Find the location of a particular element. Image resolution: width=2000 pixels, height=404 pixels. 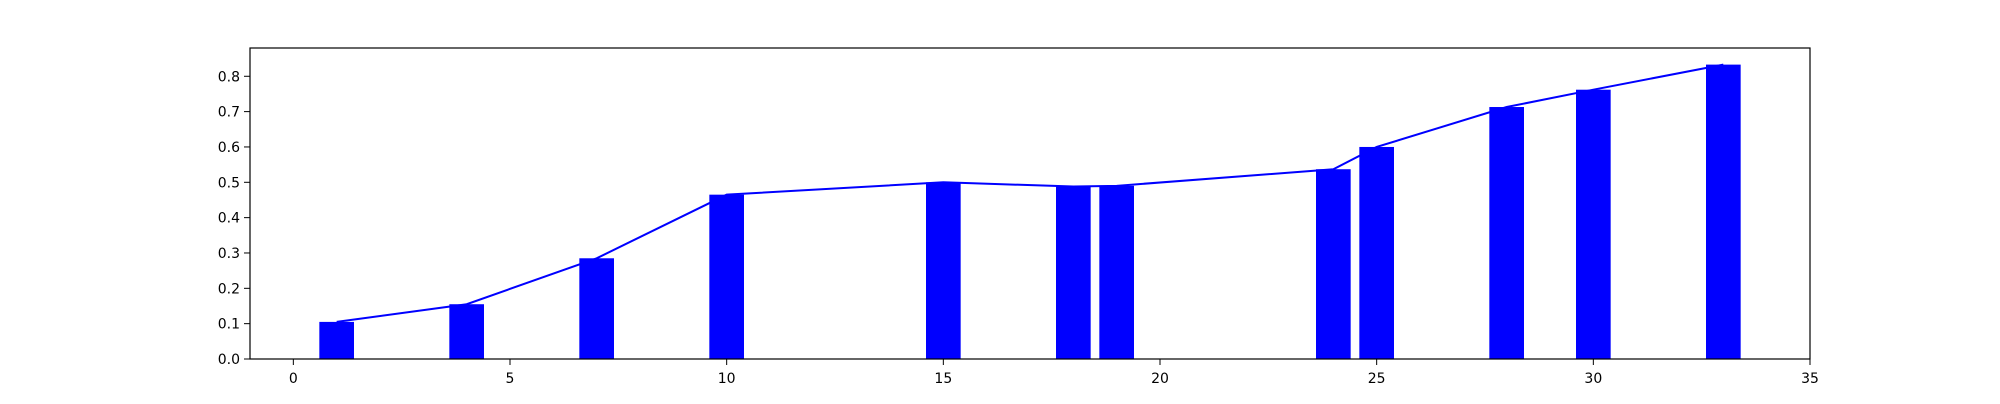

y-tick-label: 0.7 is located at coordinates (229, 113).